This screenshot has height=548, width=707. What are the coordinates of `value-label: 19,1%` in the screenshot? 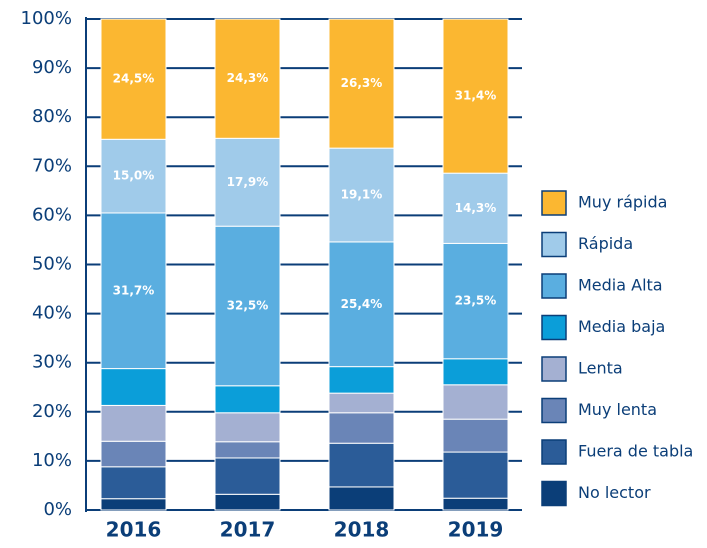 It's located at (362, 195).